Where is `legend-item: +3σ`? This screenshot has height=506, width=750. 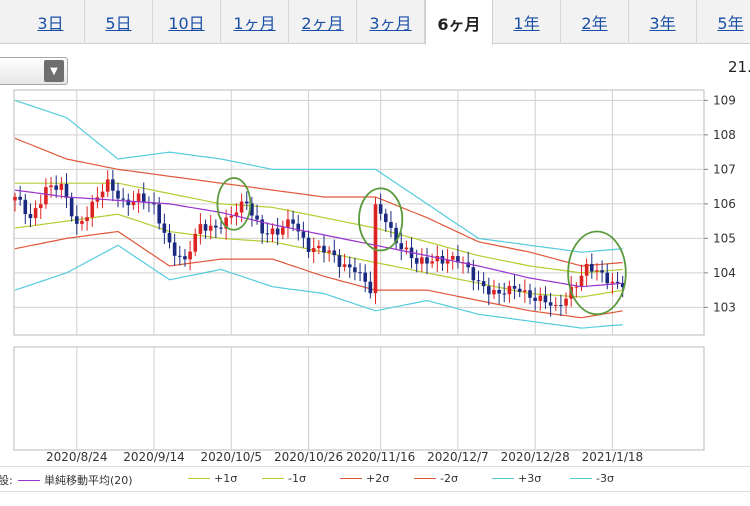
legend-item: +3σ is located at coordinates (516, 478).